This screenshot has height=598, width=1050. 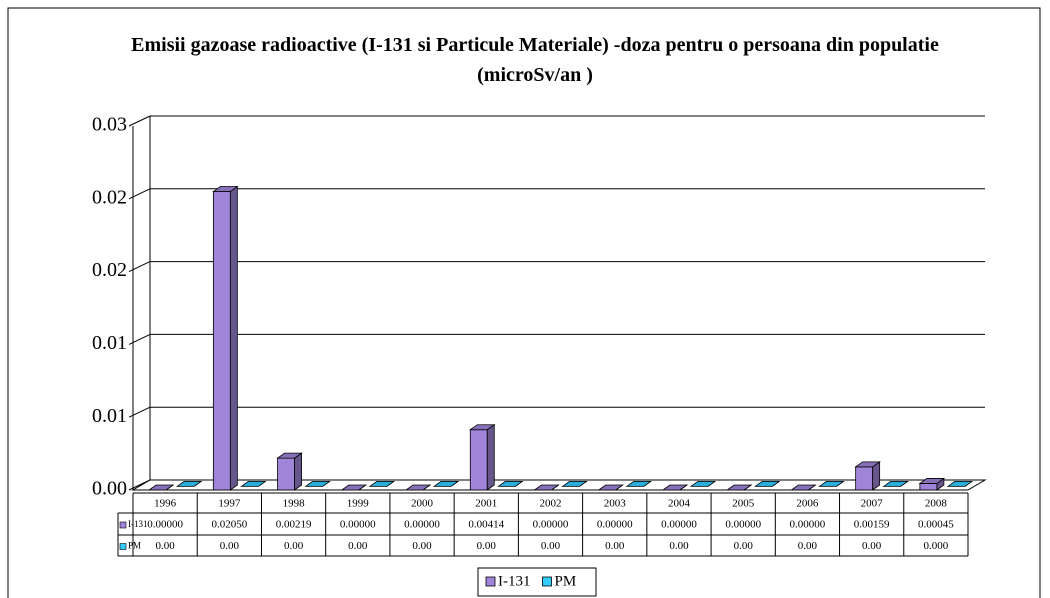 What do you see at coordinates (486, 525) in the screenshot?
I see `table-cell: 0.00414` at bounding box center [486, 525].